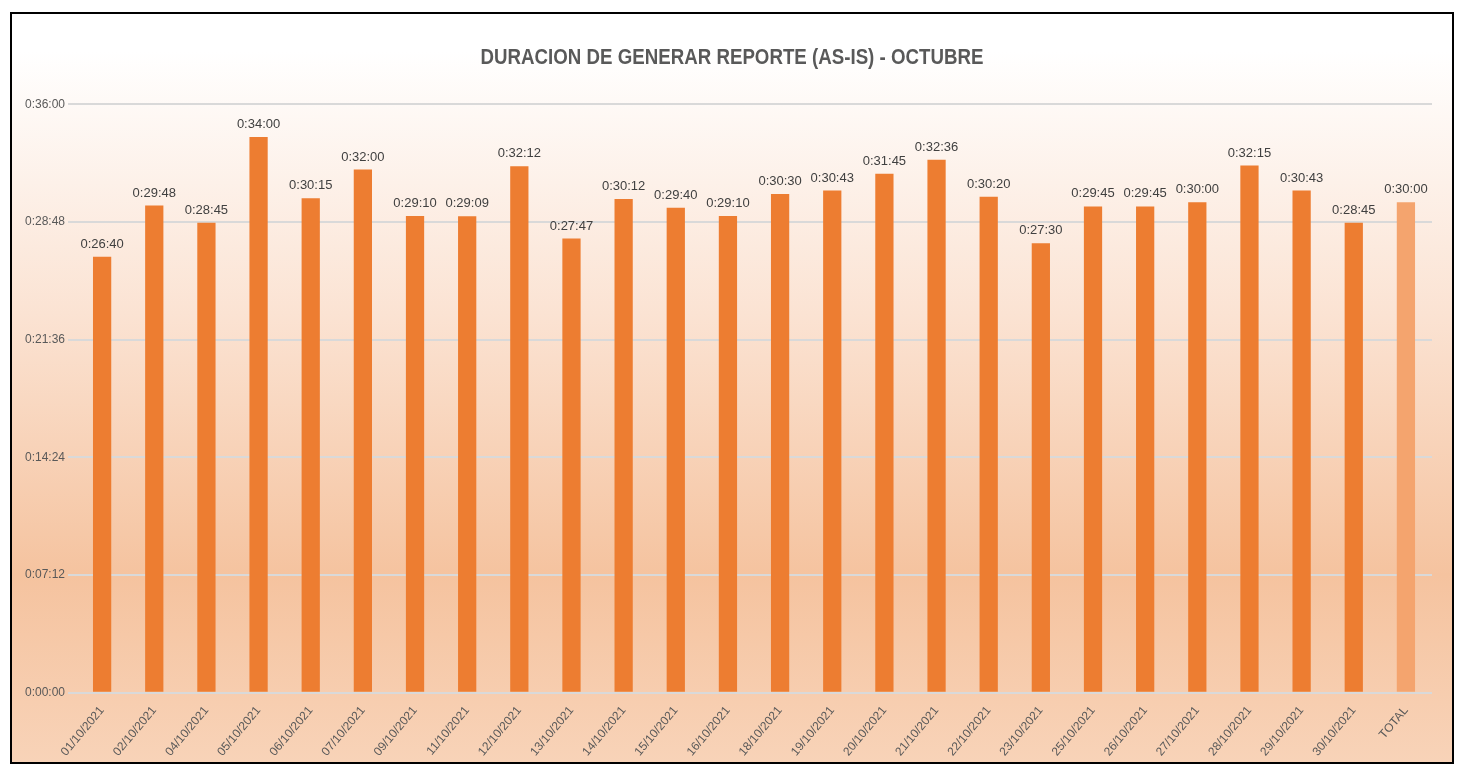 This screenshot has width=1457, height=764. What do you see at coordinates (884, 160) in the screenshot?
I see `data-label: 0:31:45` at bounding box center [884, 160].